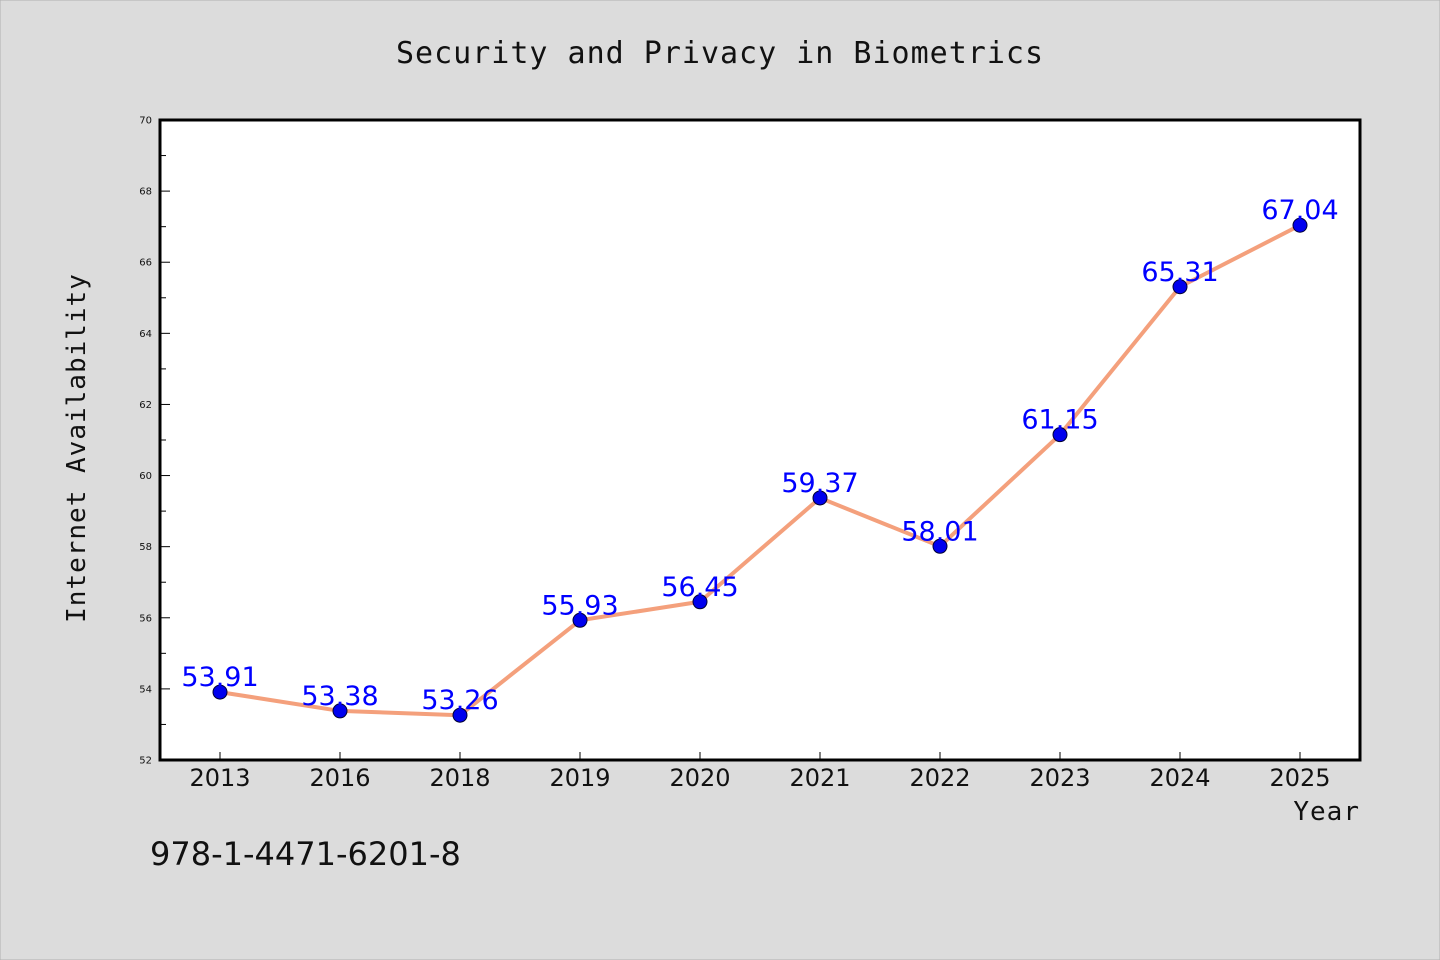  What do you see at coordinates (145, 689) in the screenshot?
I see `y-tick-label: 54` at bounding box center [145, 689].